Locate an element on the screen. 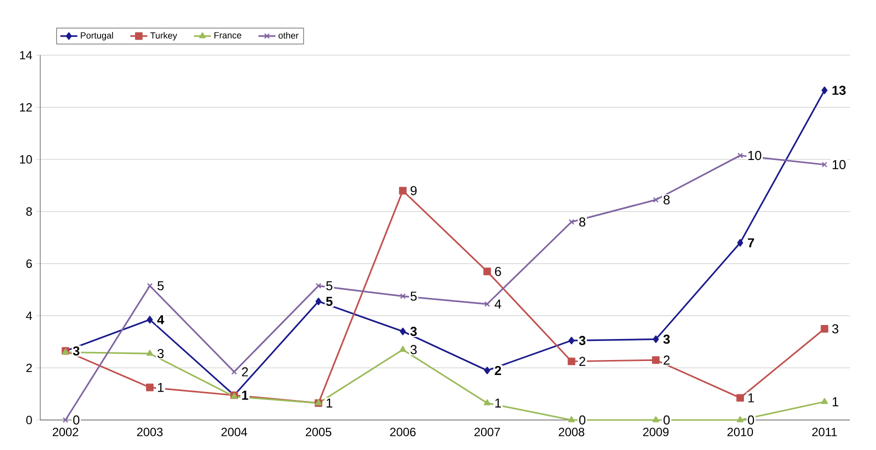 The height and width of the screenshot is (450, 876). legend-label: France is located at coordinates (228, 35).